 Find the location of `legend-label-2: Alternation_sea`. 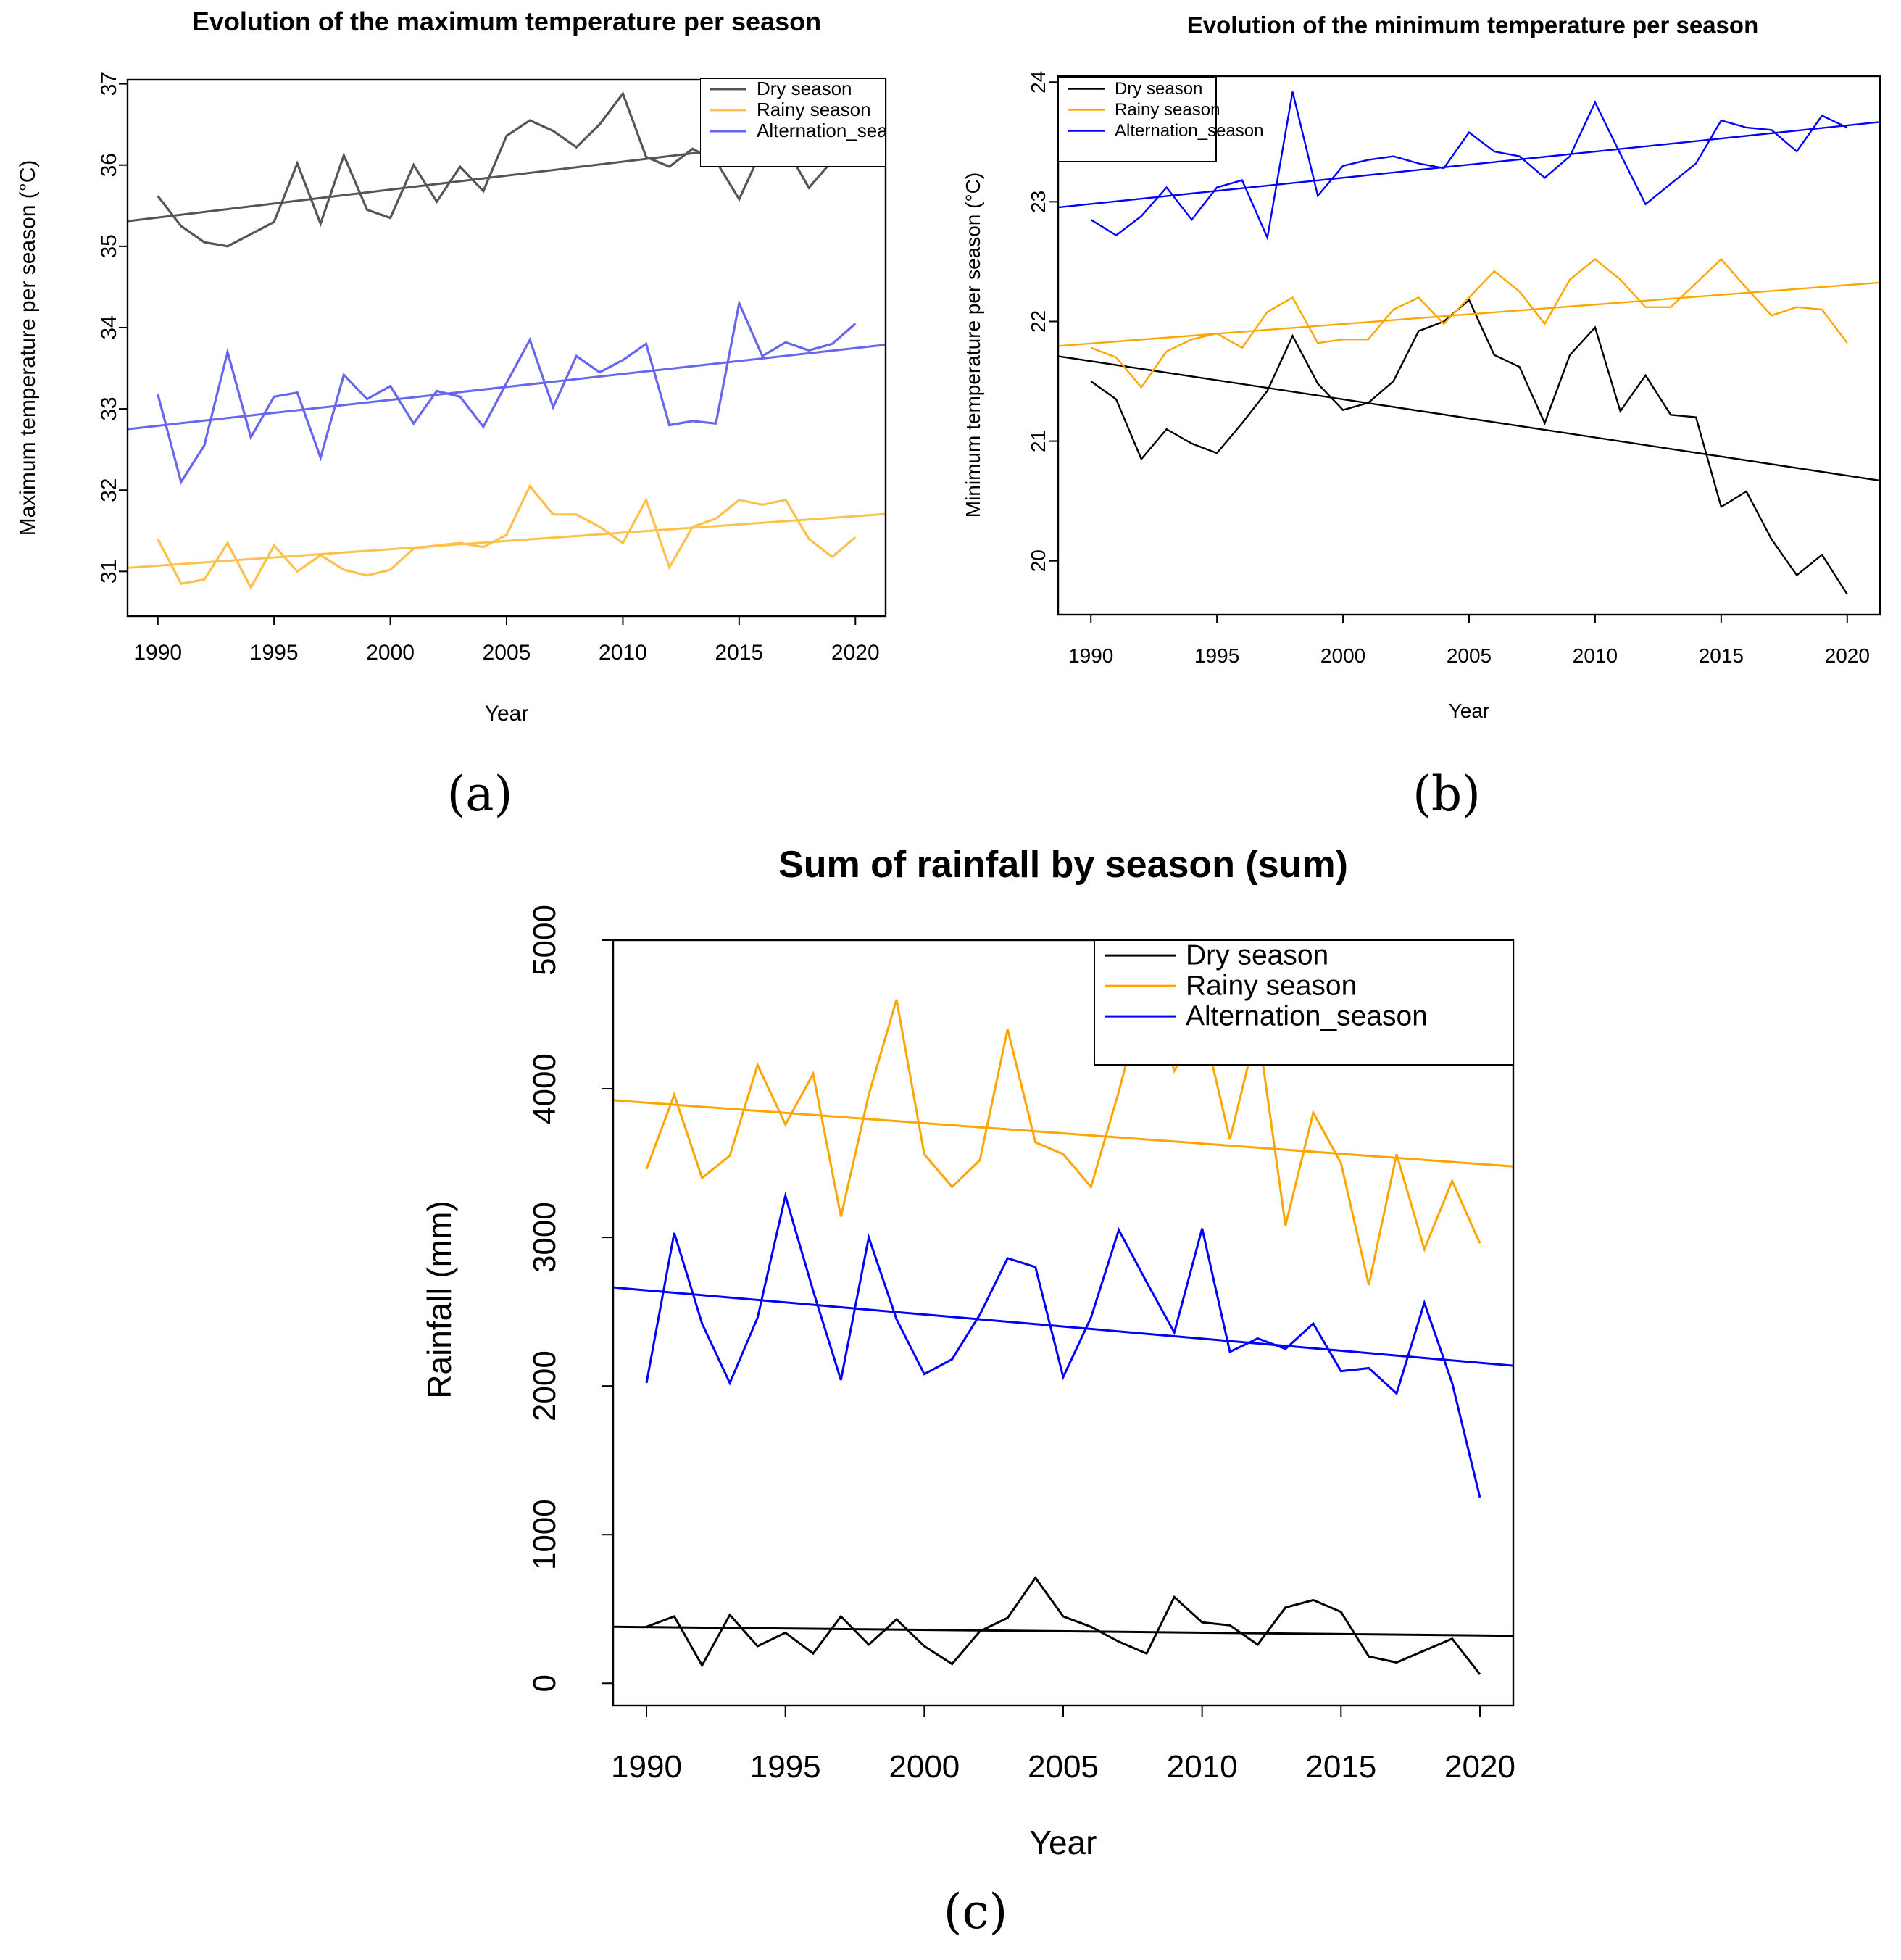

legend-label-2: Alternation_sea is located at coordinates (823, 131).